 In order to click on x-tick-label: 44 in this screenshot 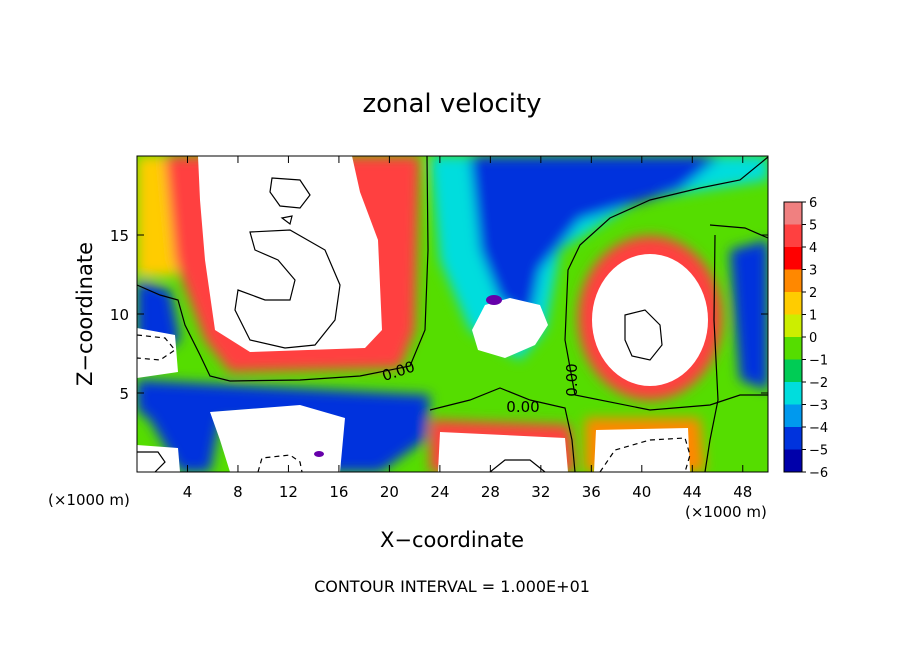, I will do `click(692, 492)`.